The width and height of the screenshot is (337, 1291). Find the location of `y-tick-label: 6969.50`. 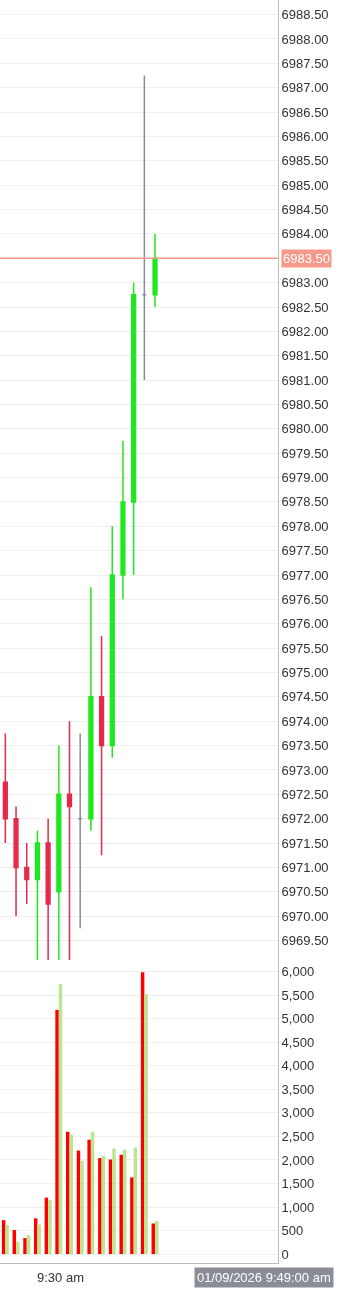

y-tick-label: 6969.50 is located at coordinates (305, 941).